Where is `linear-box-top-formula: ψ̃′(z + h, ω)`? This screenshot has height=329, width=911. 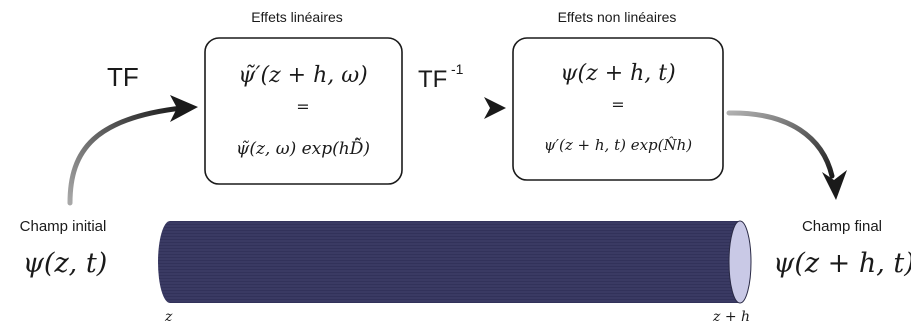 linear-box-top-formula: ψ̃′(z + h, ω) is located at coordinates (303, 75).